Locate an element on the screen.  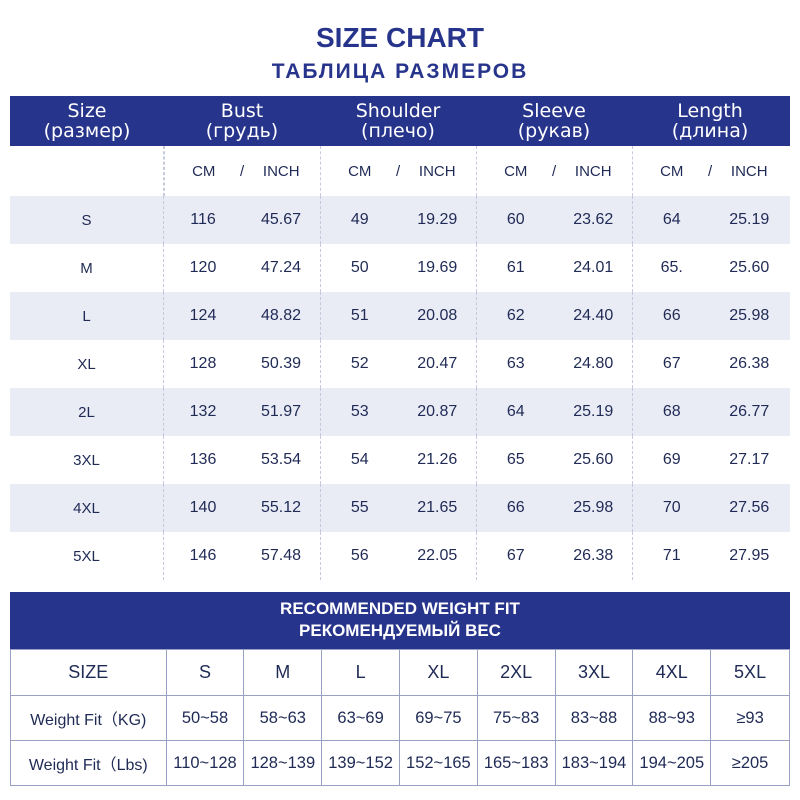
size-cell: 4XL is located at coordinates (87, 508).